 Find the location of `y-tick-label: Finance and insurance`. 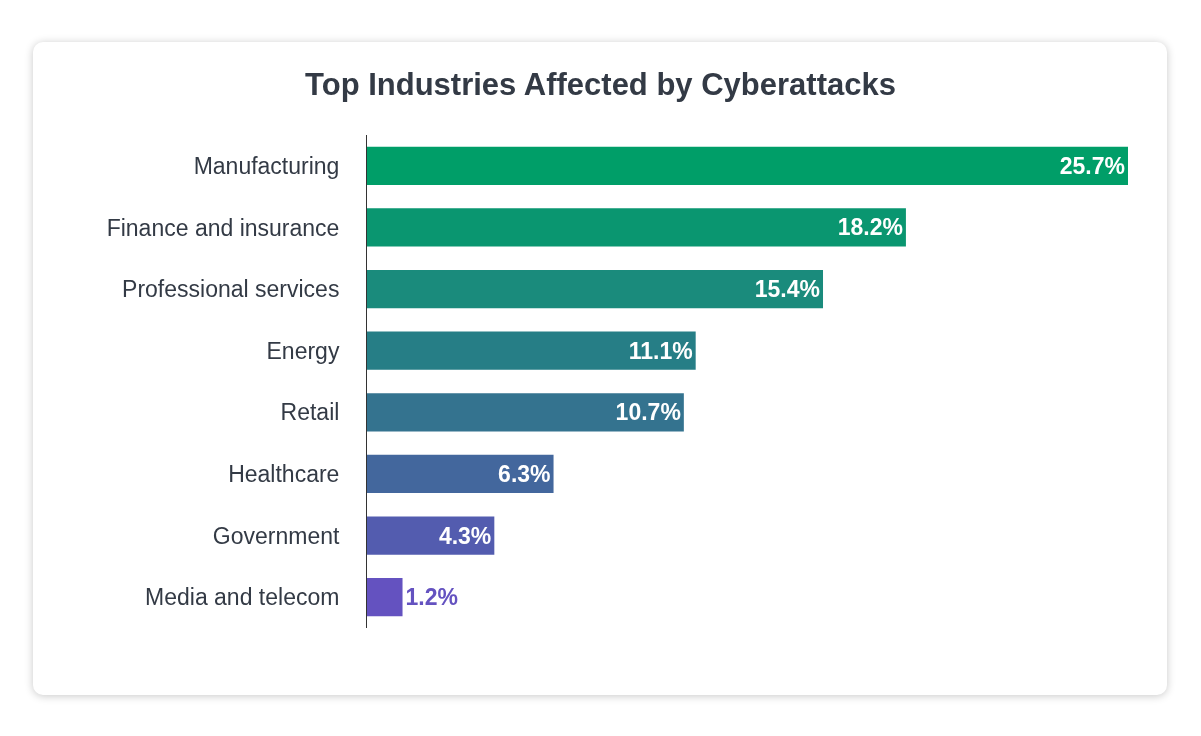

y-tick-label: Finance and insurance is located at coordinates (223, 227).